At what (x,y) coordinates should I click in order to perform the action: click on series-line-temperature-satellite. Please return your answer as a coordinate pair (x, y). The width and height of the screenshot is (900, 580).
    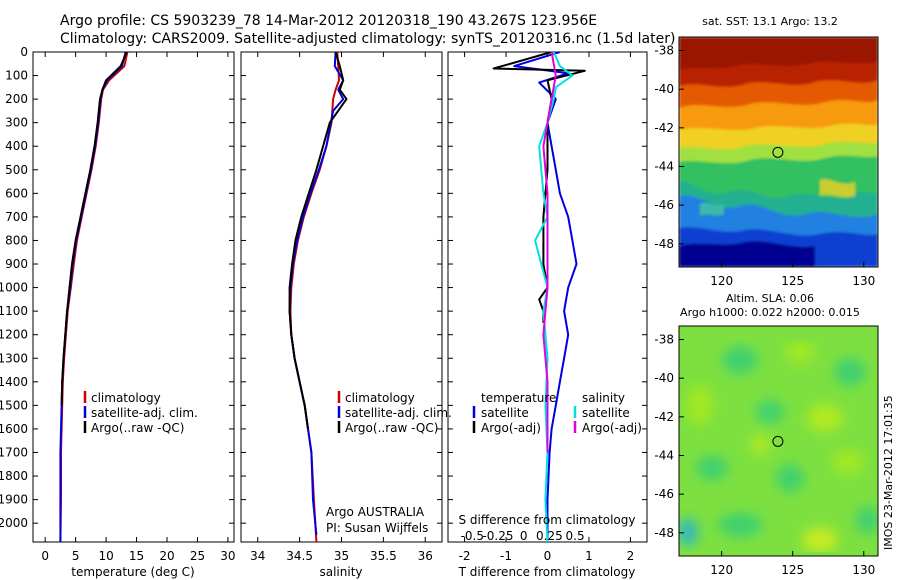
    Looking at the image, I should click on (545, 297).